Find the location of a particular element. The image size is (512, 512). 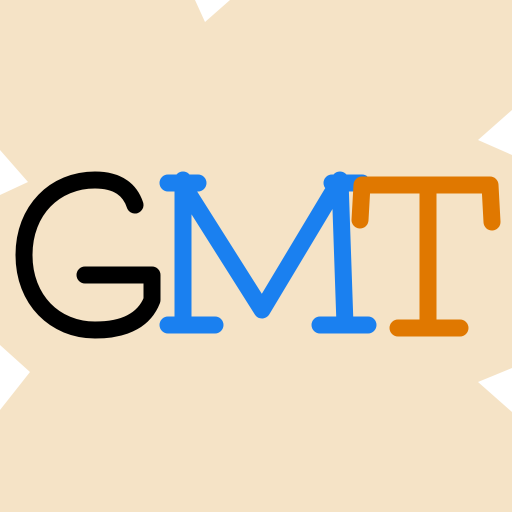

letter-g is located at coordinates (88, 255).